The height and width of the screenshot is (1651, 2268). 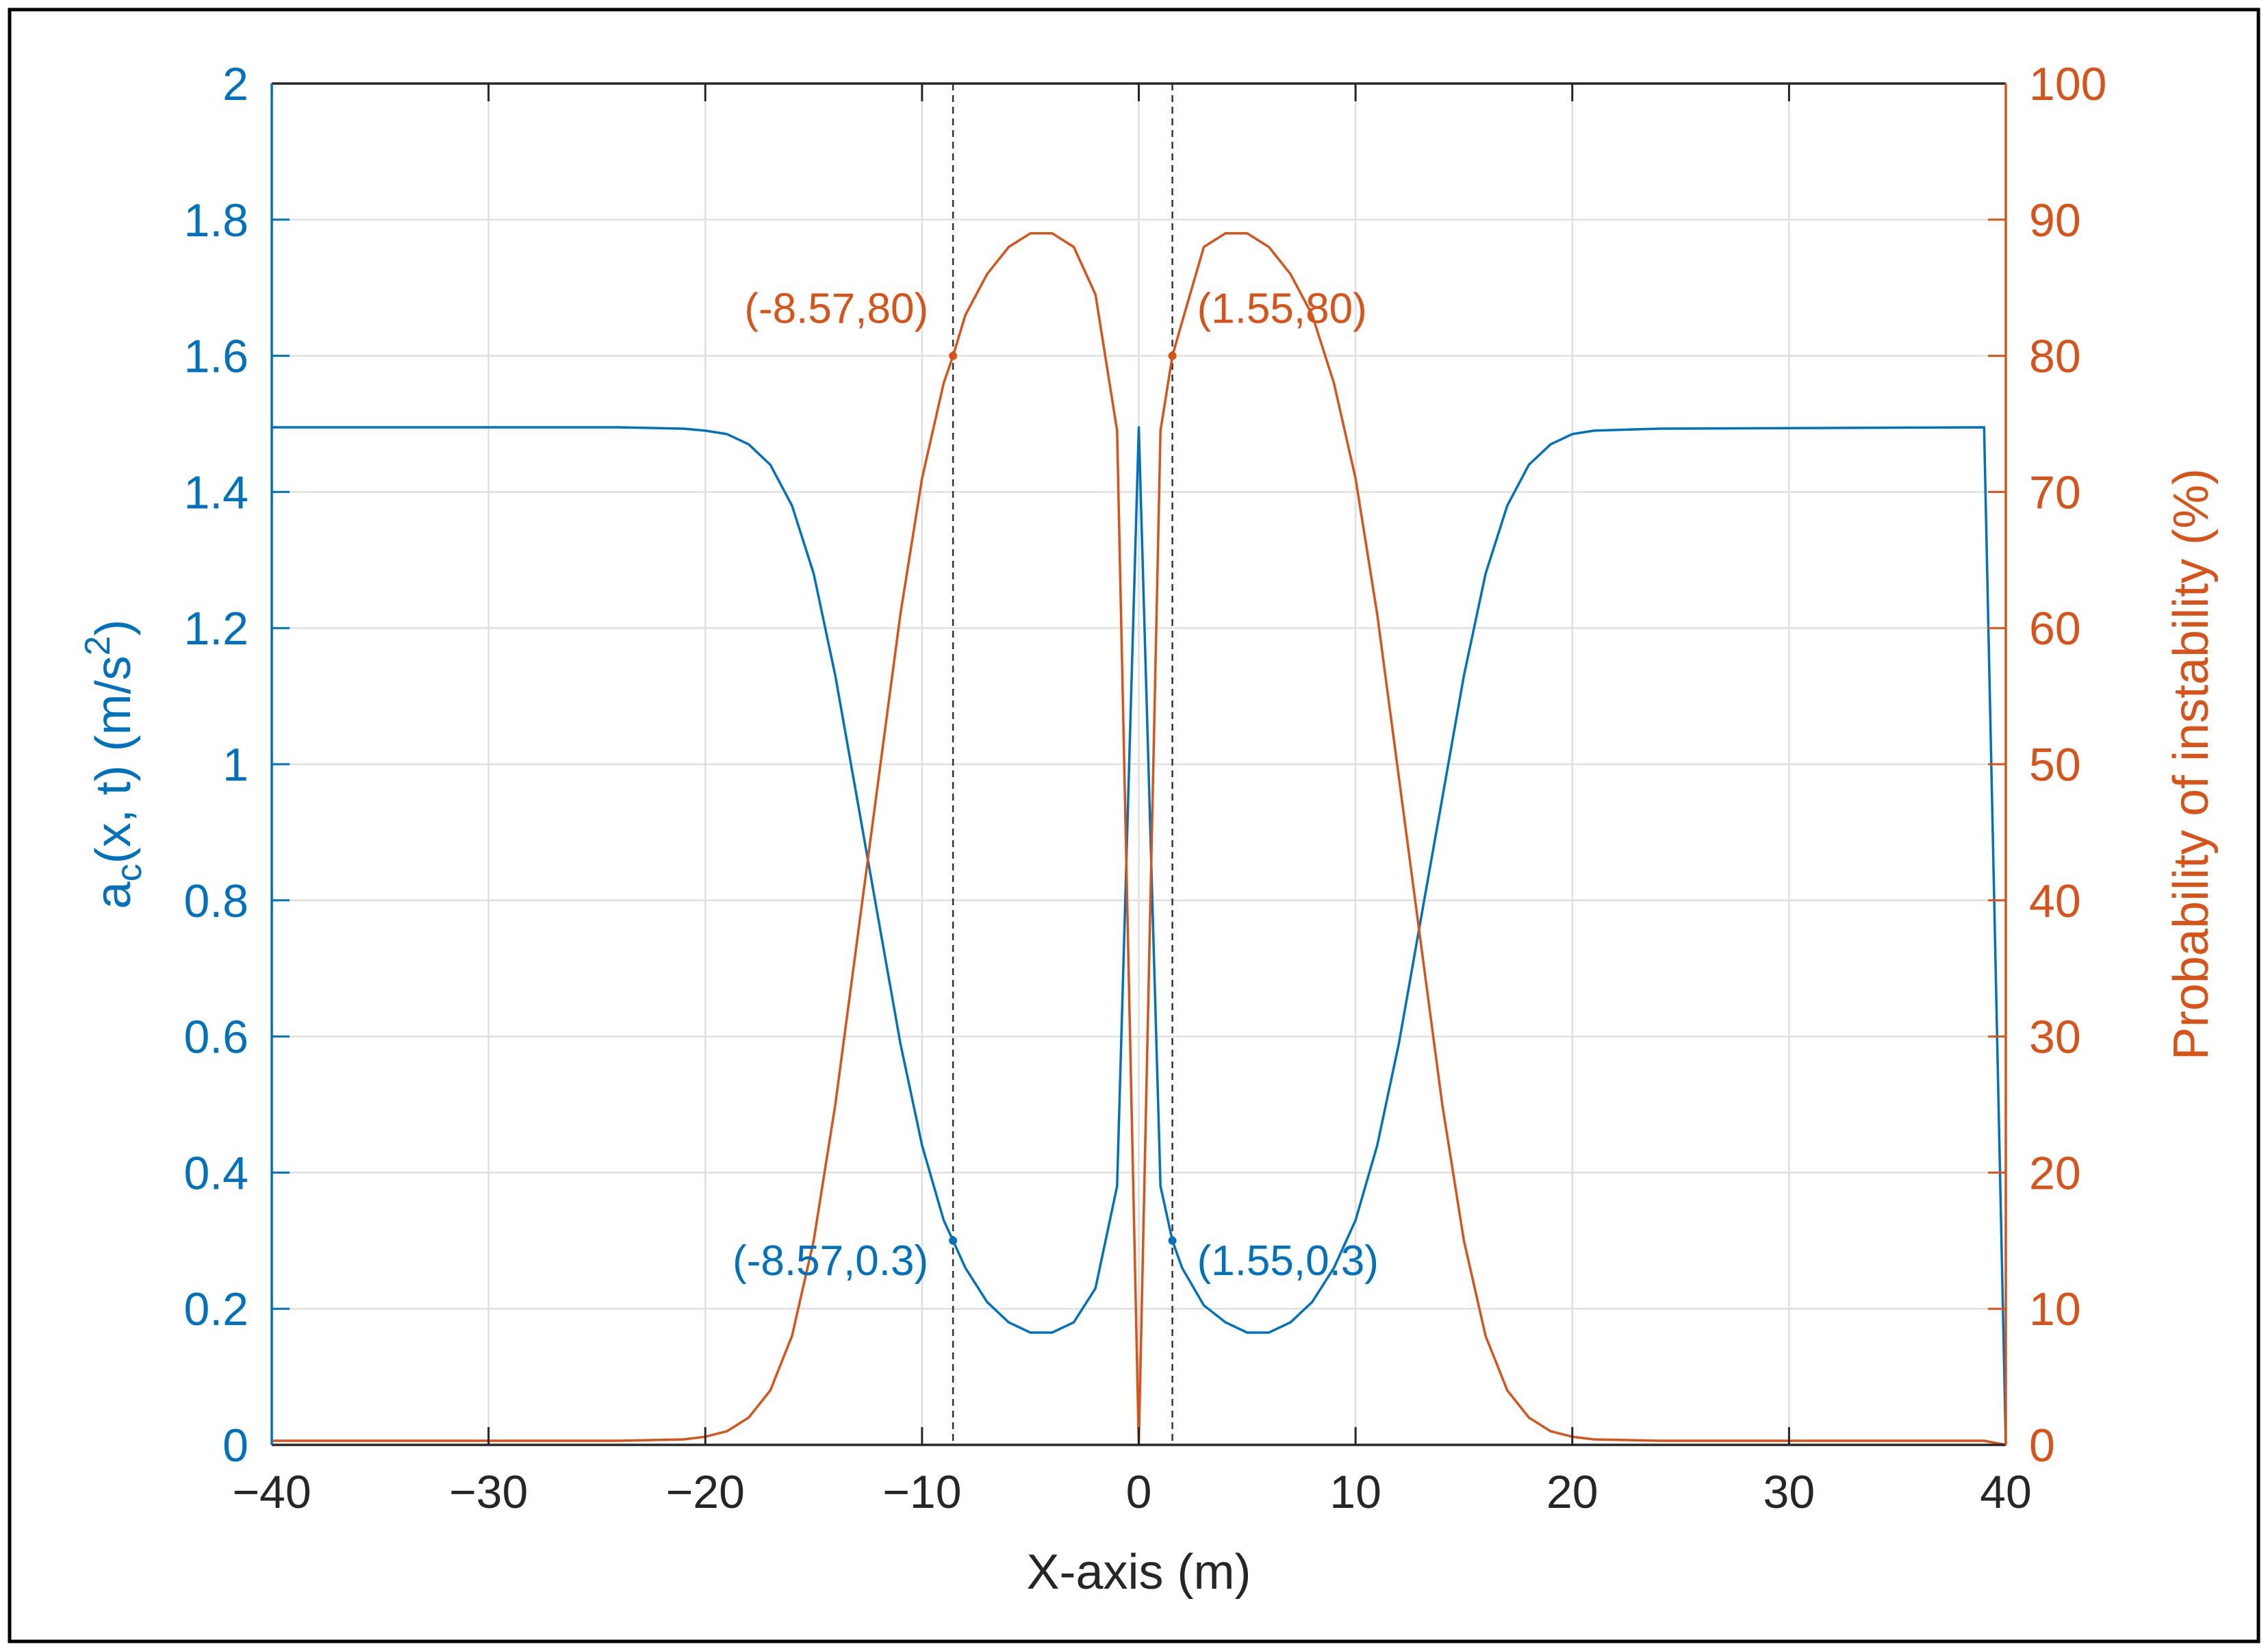 What do you see at coordinates (113, 759) in the screenshot?
I see `y-left-title-rest: (x, t) (m/s` at bounding box center [113, 759].